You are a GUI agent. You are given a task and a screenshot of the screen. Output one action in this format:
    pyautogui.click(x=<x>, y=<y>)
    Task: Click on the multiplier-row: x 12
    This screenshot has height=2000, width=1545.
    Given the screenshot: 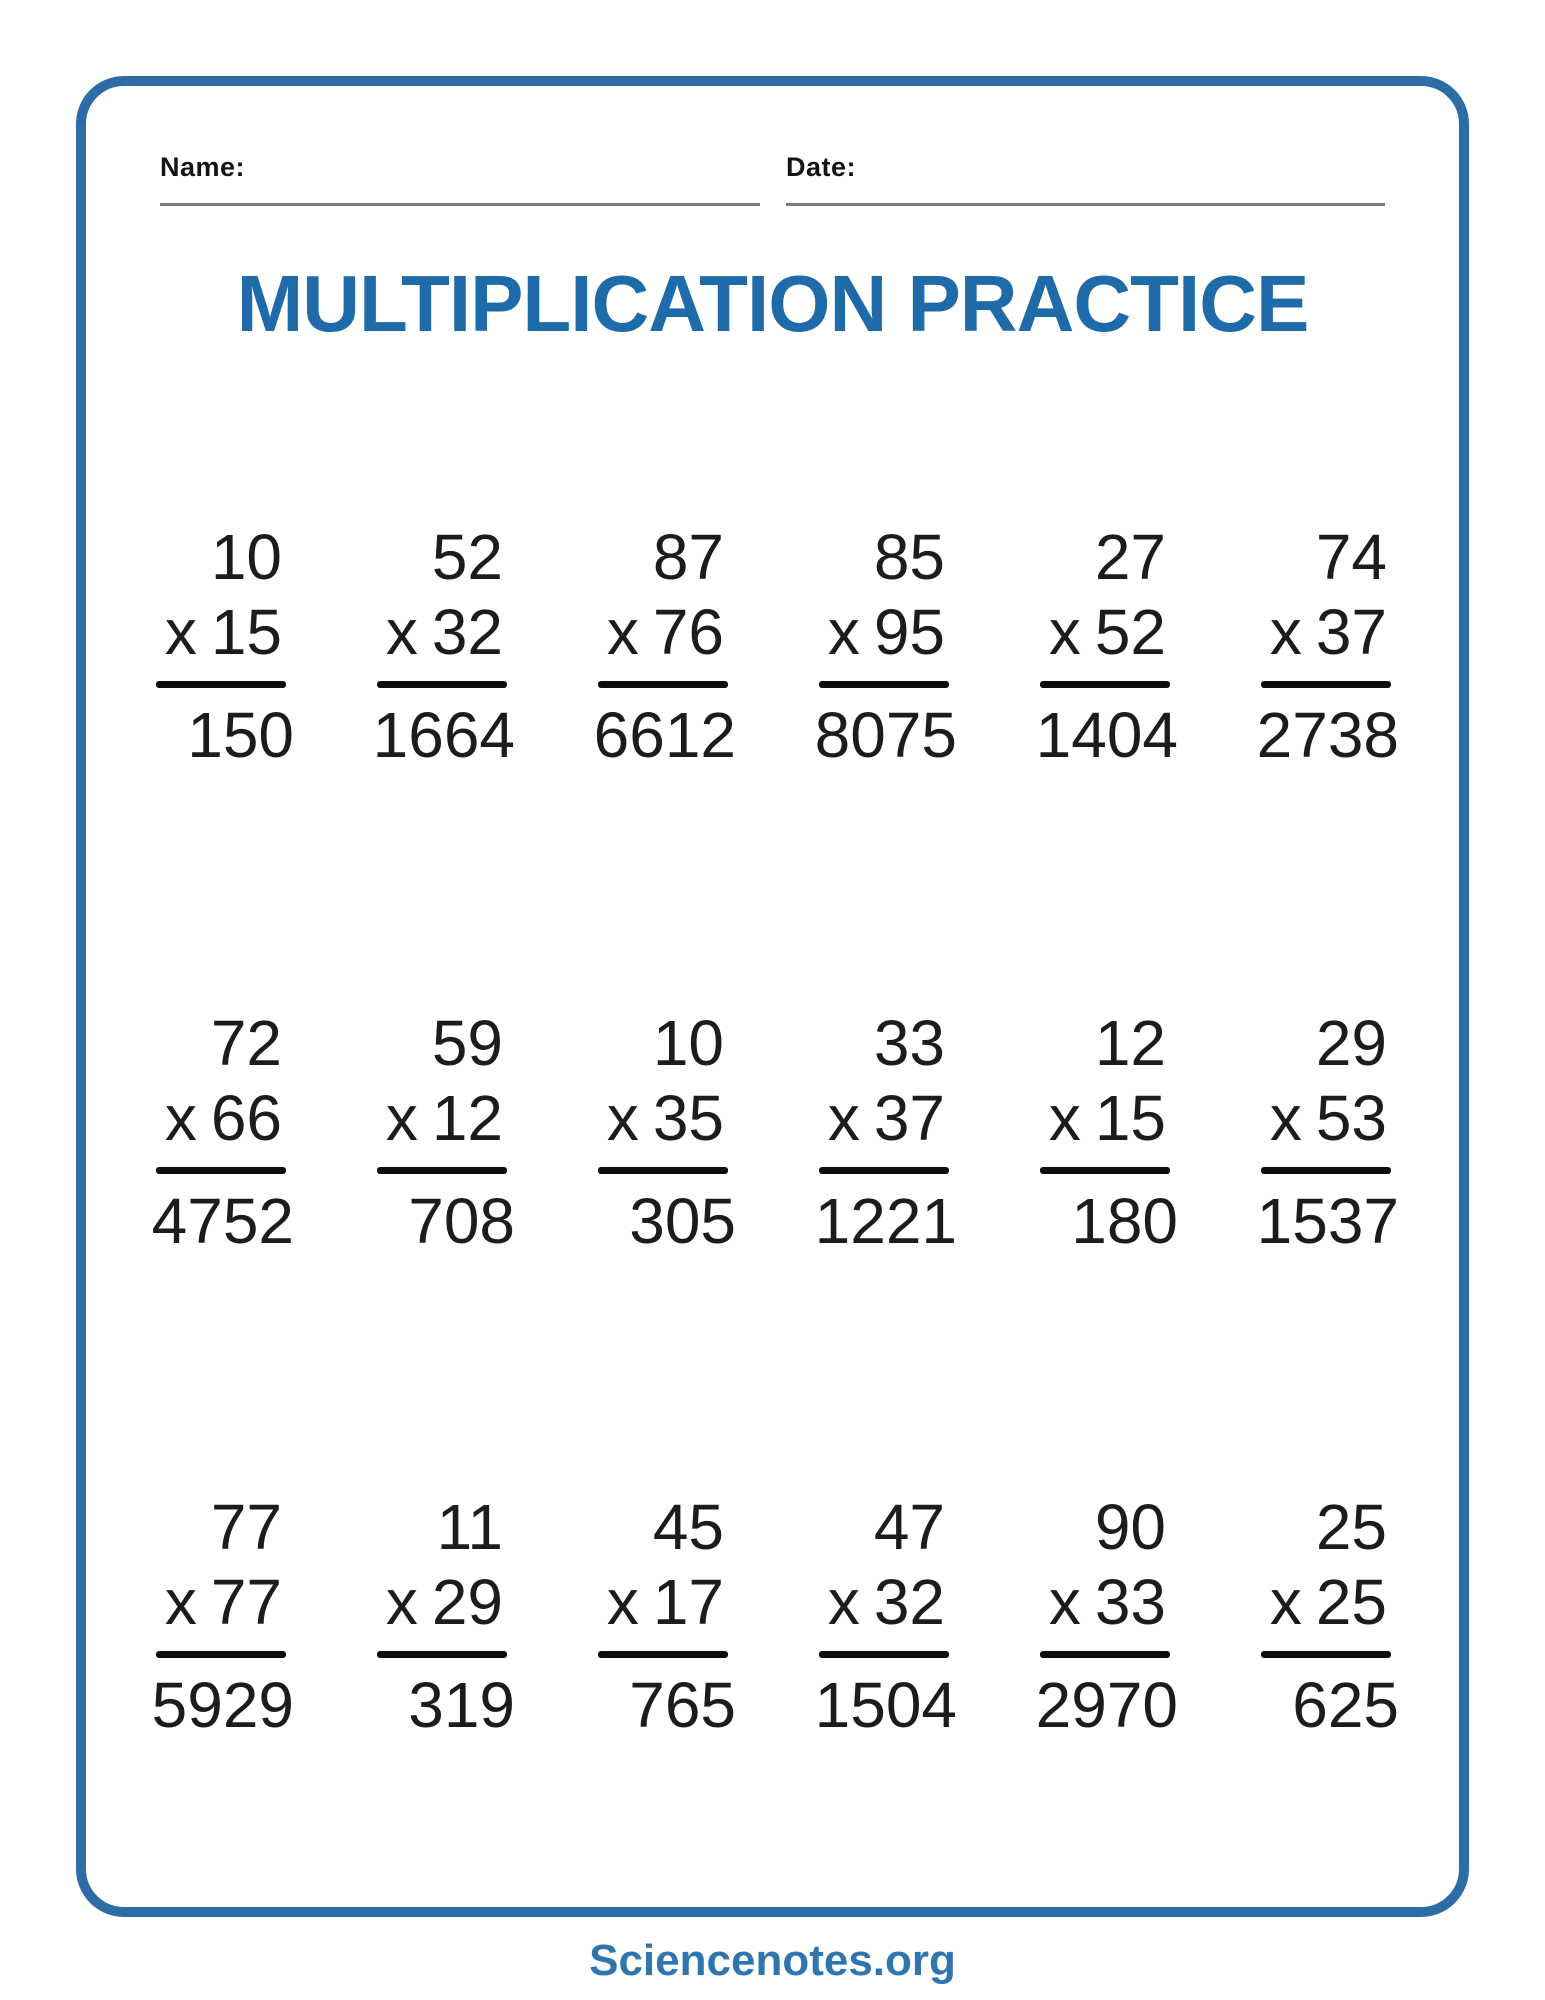 What is the action you would take?
    pyautogui.click(x=444, y=1118)
    